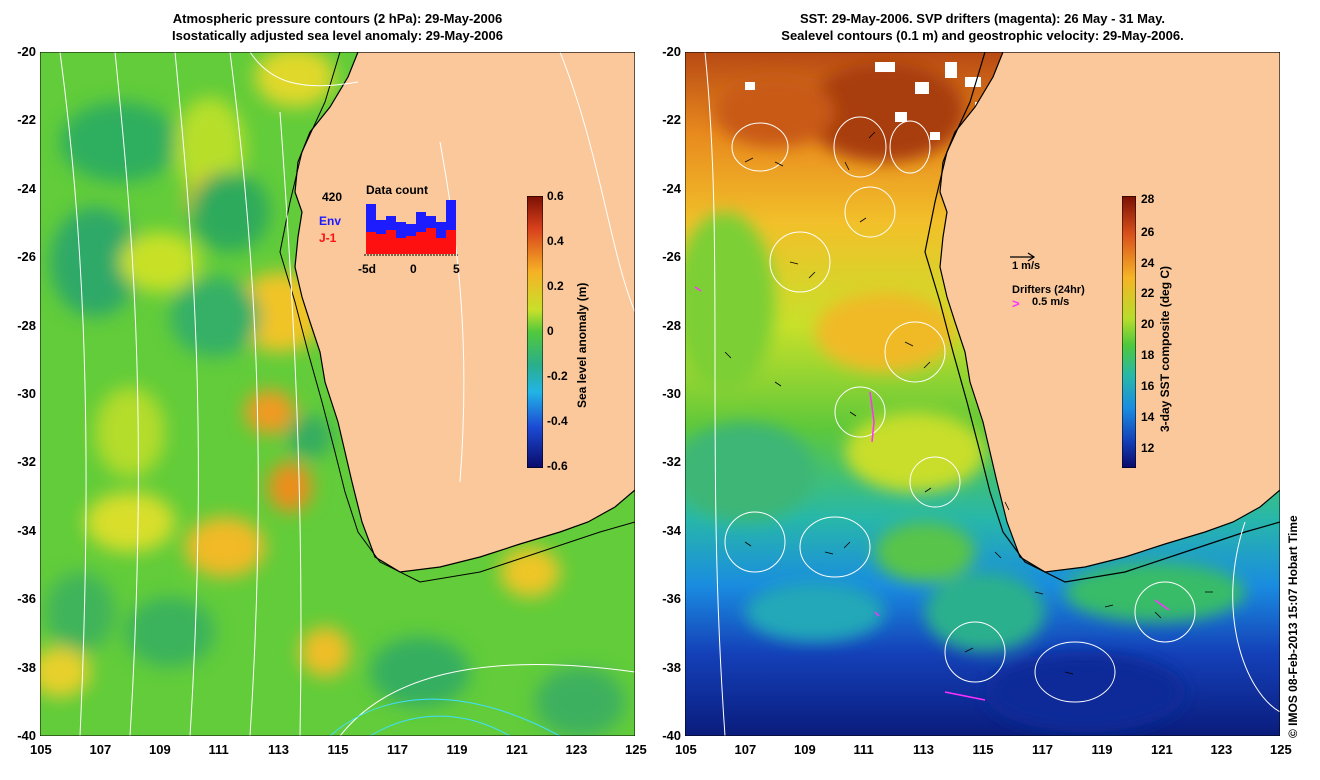 This screenshot has width=1320, height=780. What do you see at coordinates (1148, 448) in the screenshot?
I see `cbr-tick-8: 12` at bounding box center [1148, 448].